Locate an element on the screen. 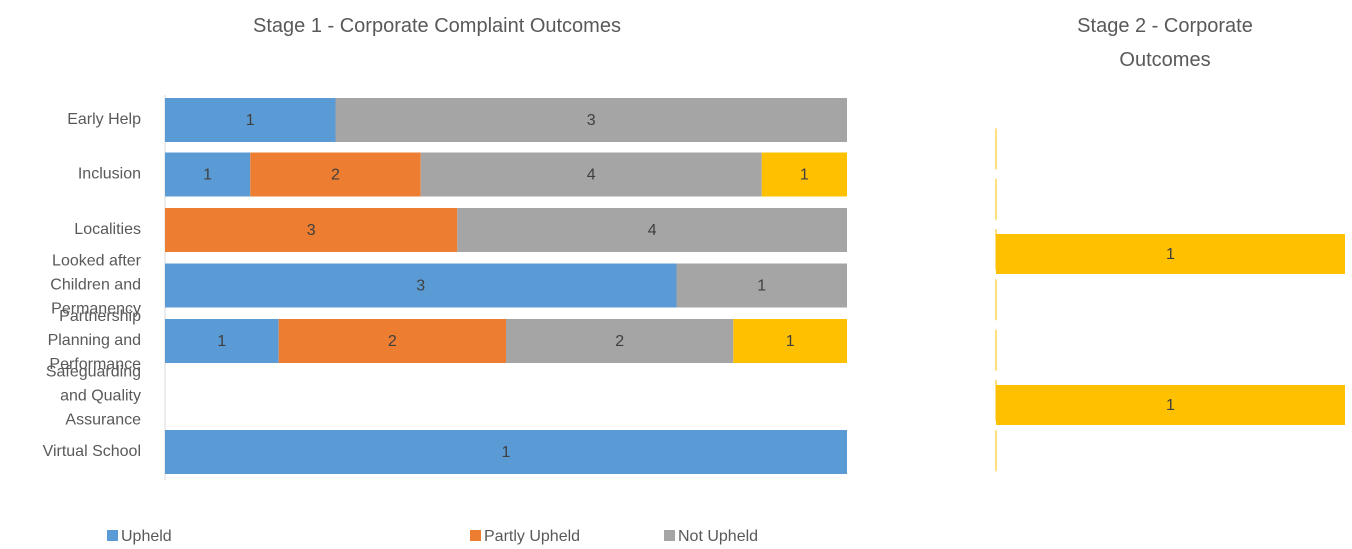  category-label: Looked after Children and Permanency is located at coordinates (95, 285).